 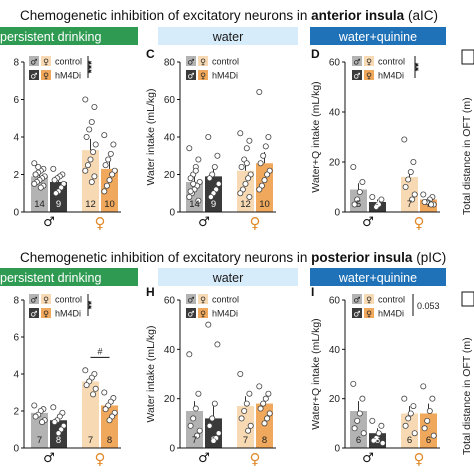 What do you see at coordinates (109, 204) in the screenshot?
I see `n-label: 10` at bounding box center [109, 204].